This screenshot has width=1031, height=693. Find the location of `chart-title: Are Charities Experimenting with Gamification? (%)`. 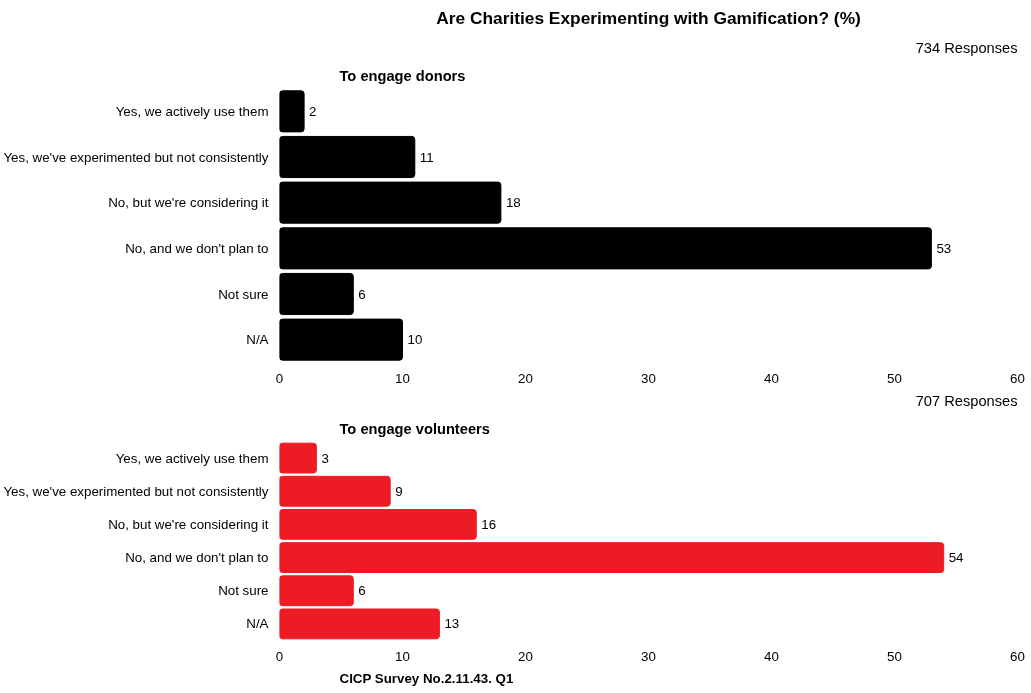

chart-title: Are Charities Experimenting with Gamification? (%) is located at coordinates (648, 17).